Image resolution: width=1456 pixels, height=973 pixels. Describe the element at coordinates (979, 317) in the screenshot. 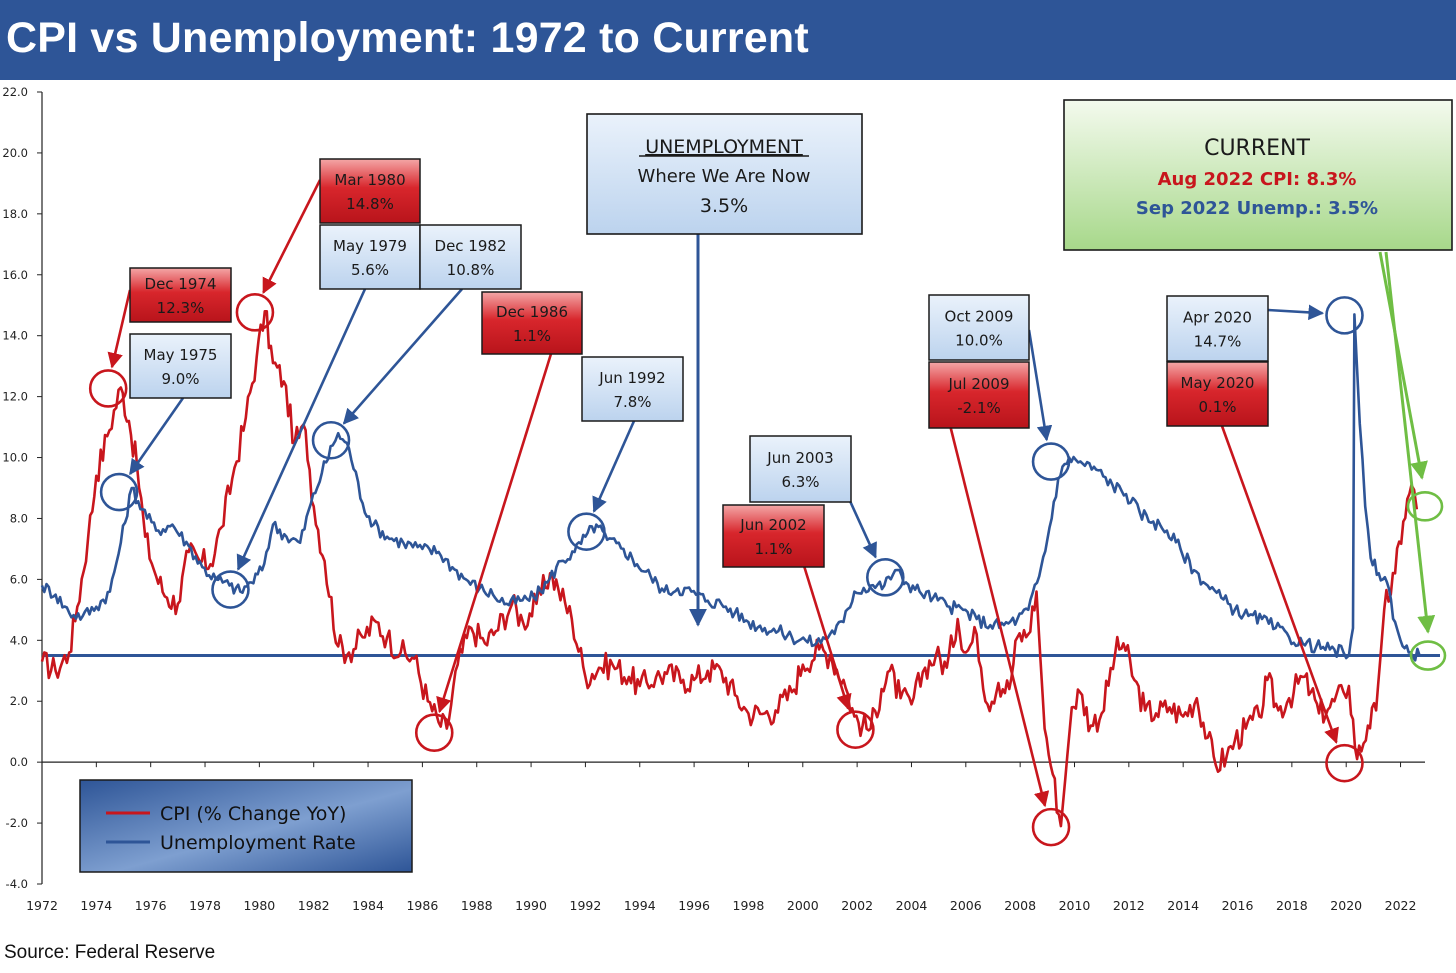

I see `oct-2009-date-label: Oct 2009` at that location.